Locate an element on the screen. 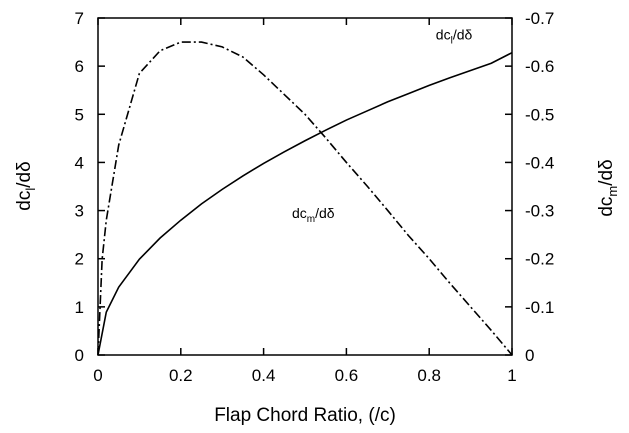  annotation-dcl: dcl/dδ is located at coordinates (454, 37).